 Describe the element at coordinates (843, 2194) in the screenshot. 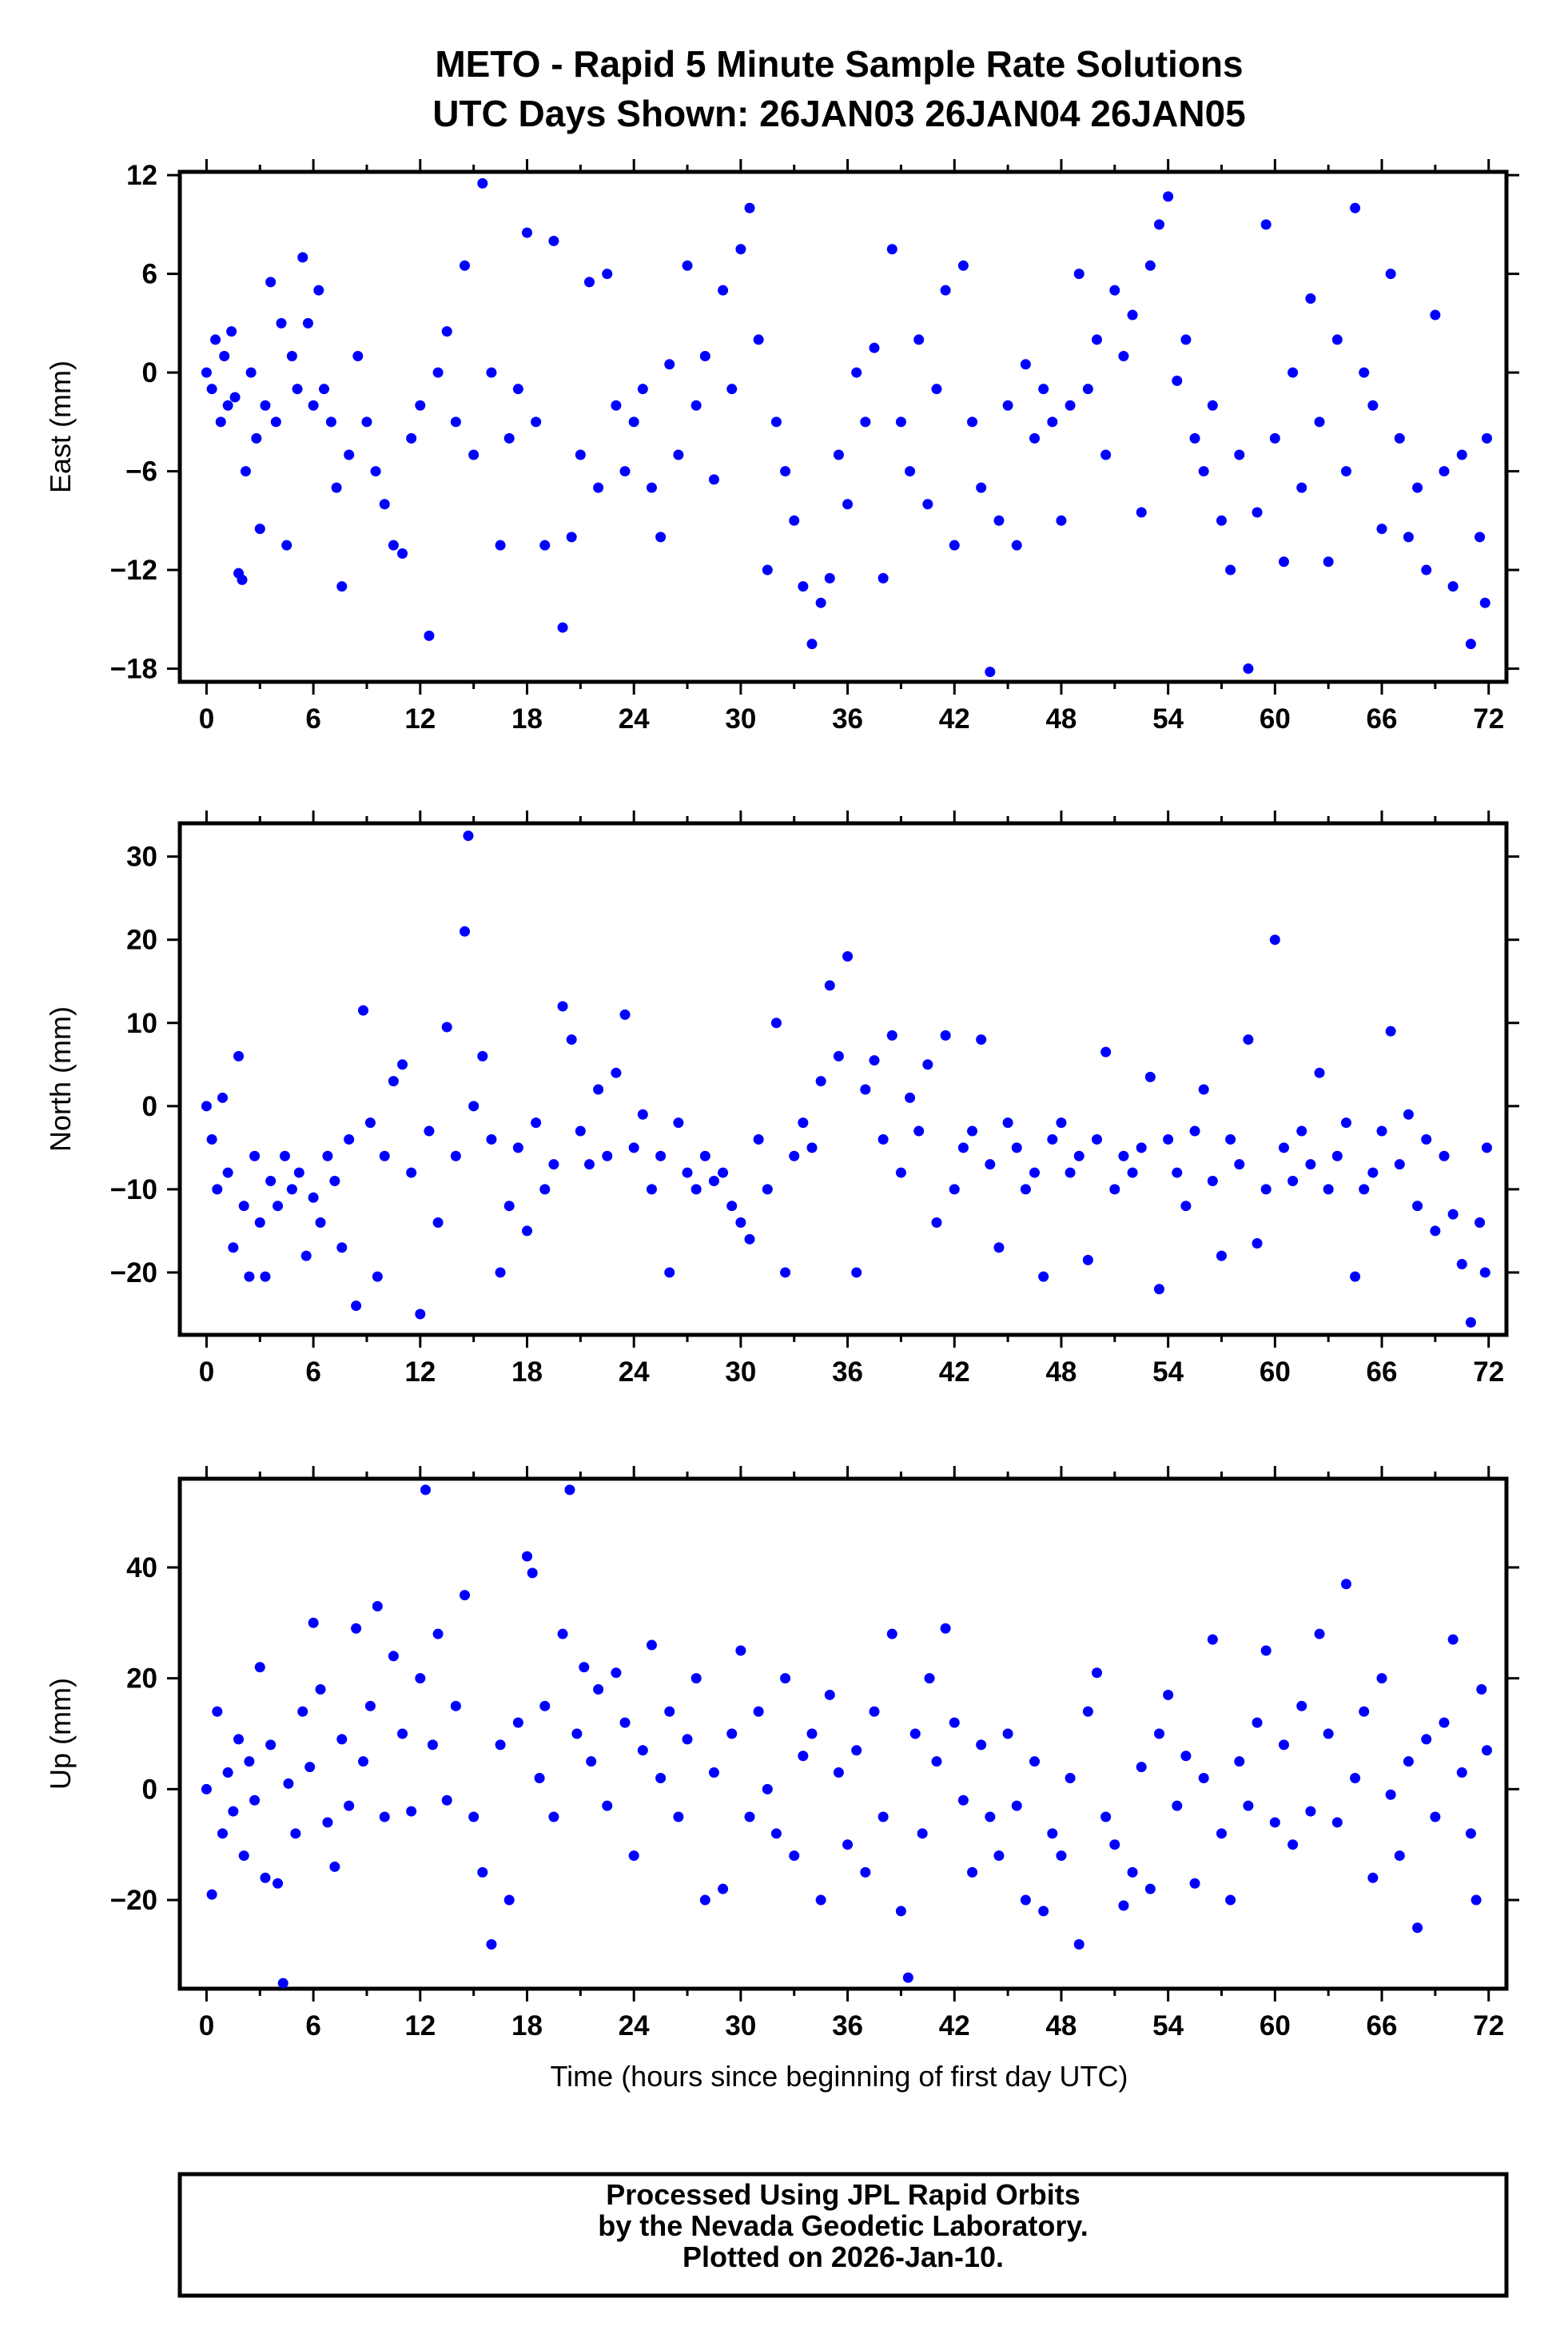

I see `footer-line-1: Processed Using JPL Rapid Orbits` at that location.